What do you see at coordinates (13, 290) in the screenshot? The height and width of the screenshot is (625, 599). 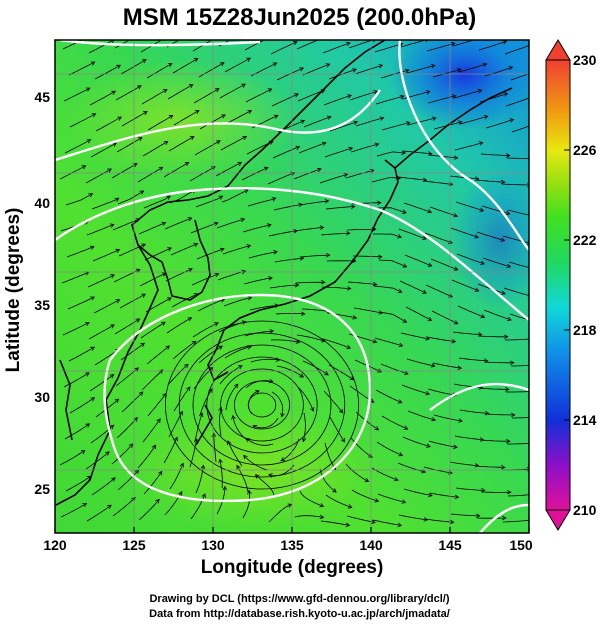 I see `y-axis-label: Latitude (degrees)` at bounding box center [13, 290].